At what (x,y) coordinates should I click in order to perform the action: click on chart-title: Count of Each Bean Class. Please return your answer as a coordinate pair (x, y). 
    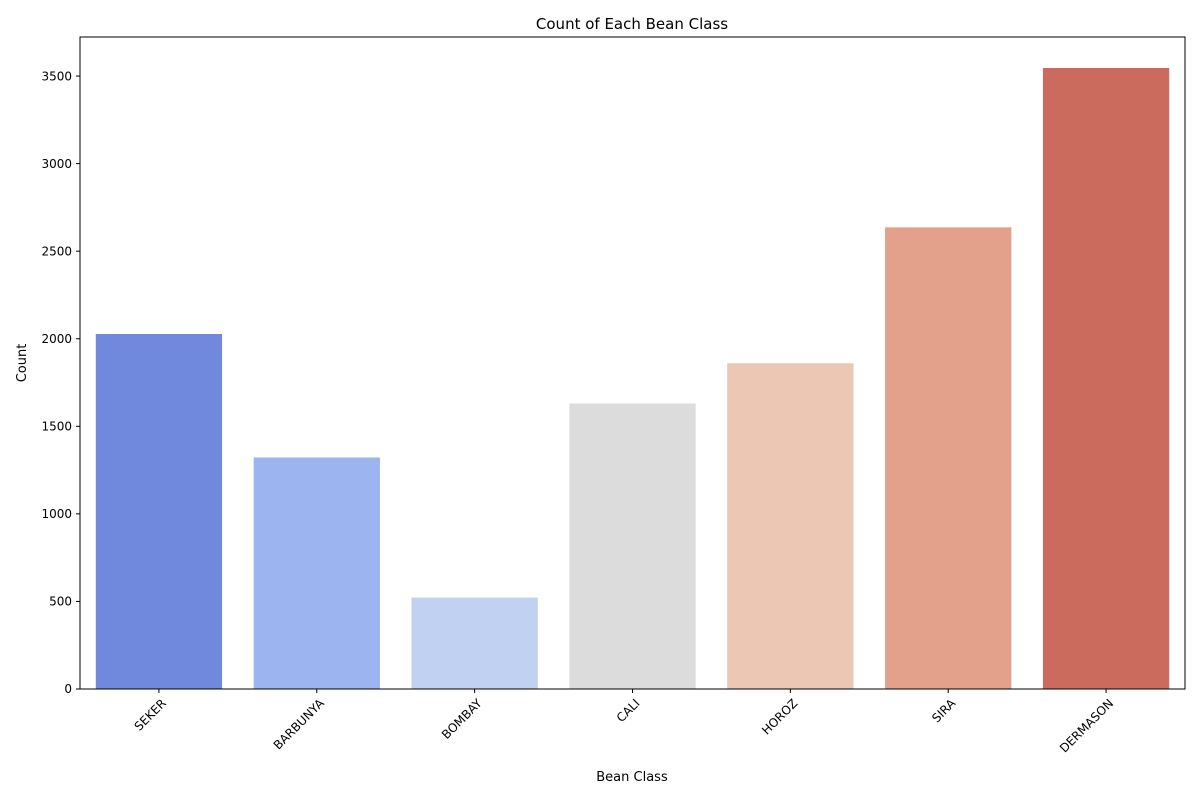
    Looking at the image, I should click on (632, 24).